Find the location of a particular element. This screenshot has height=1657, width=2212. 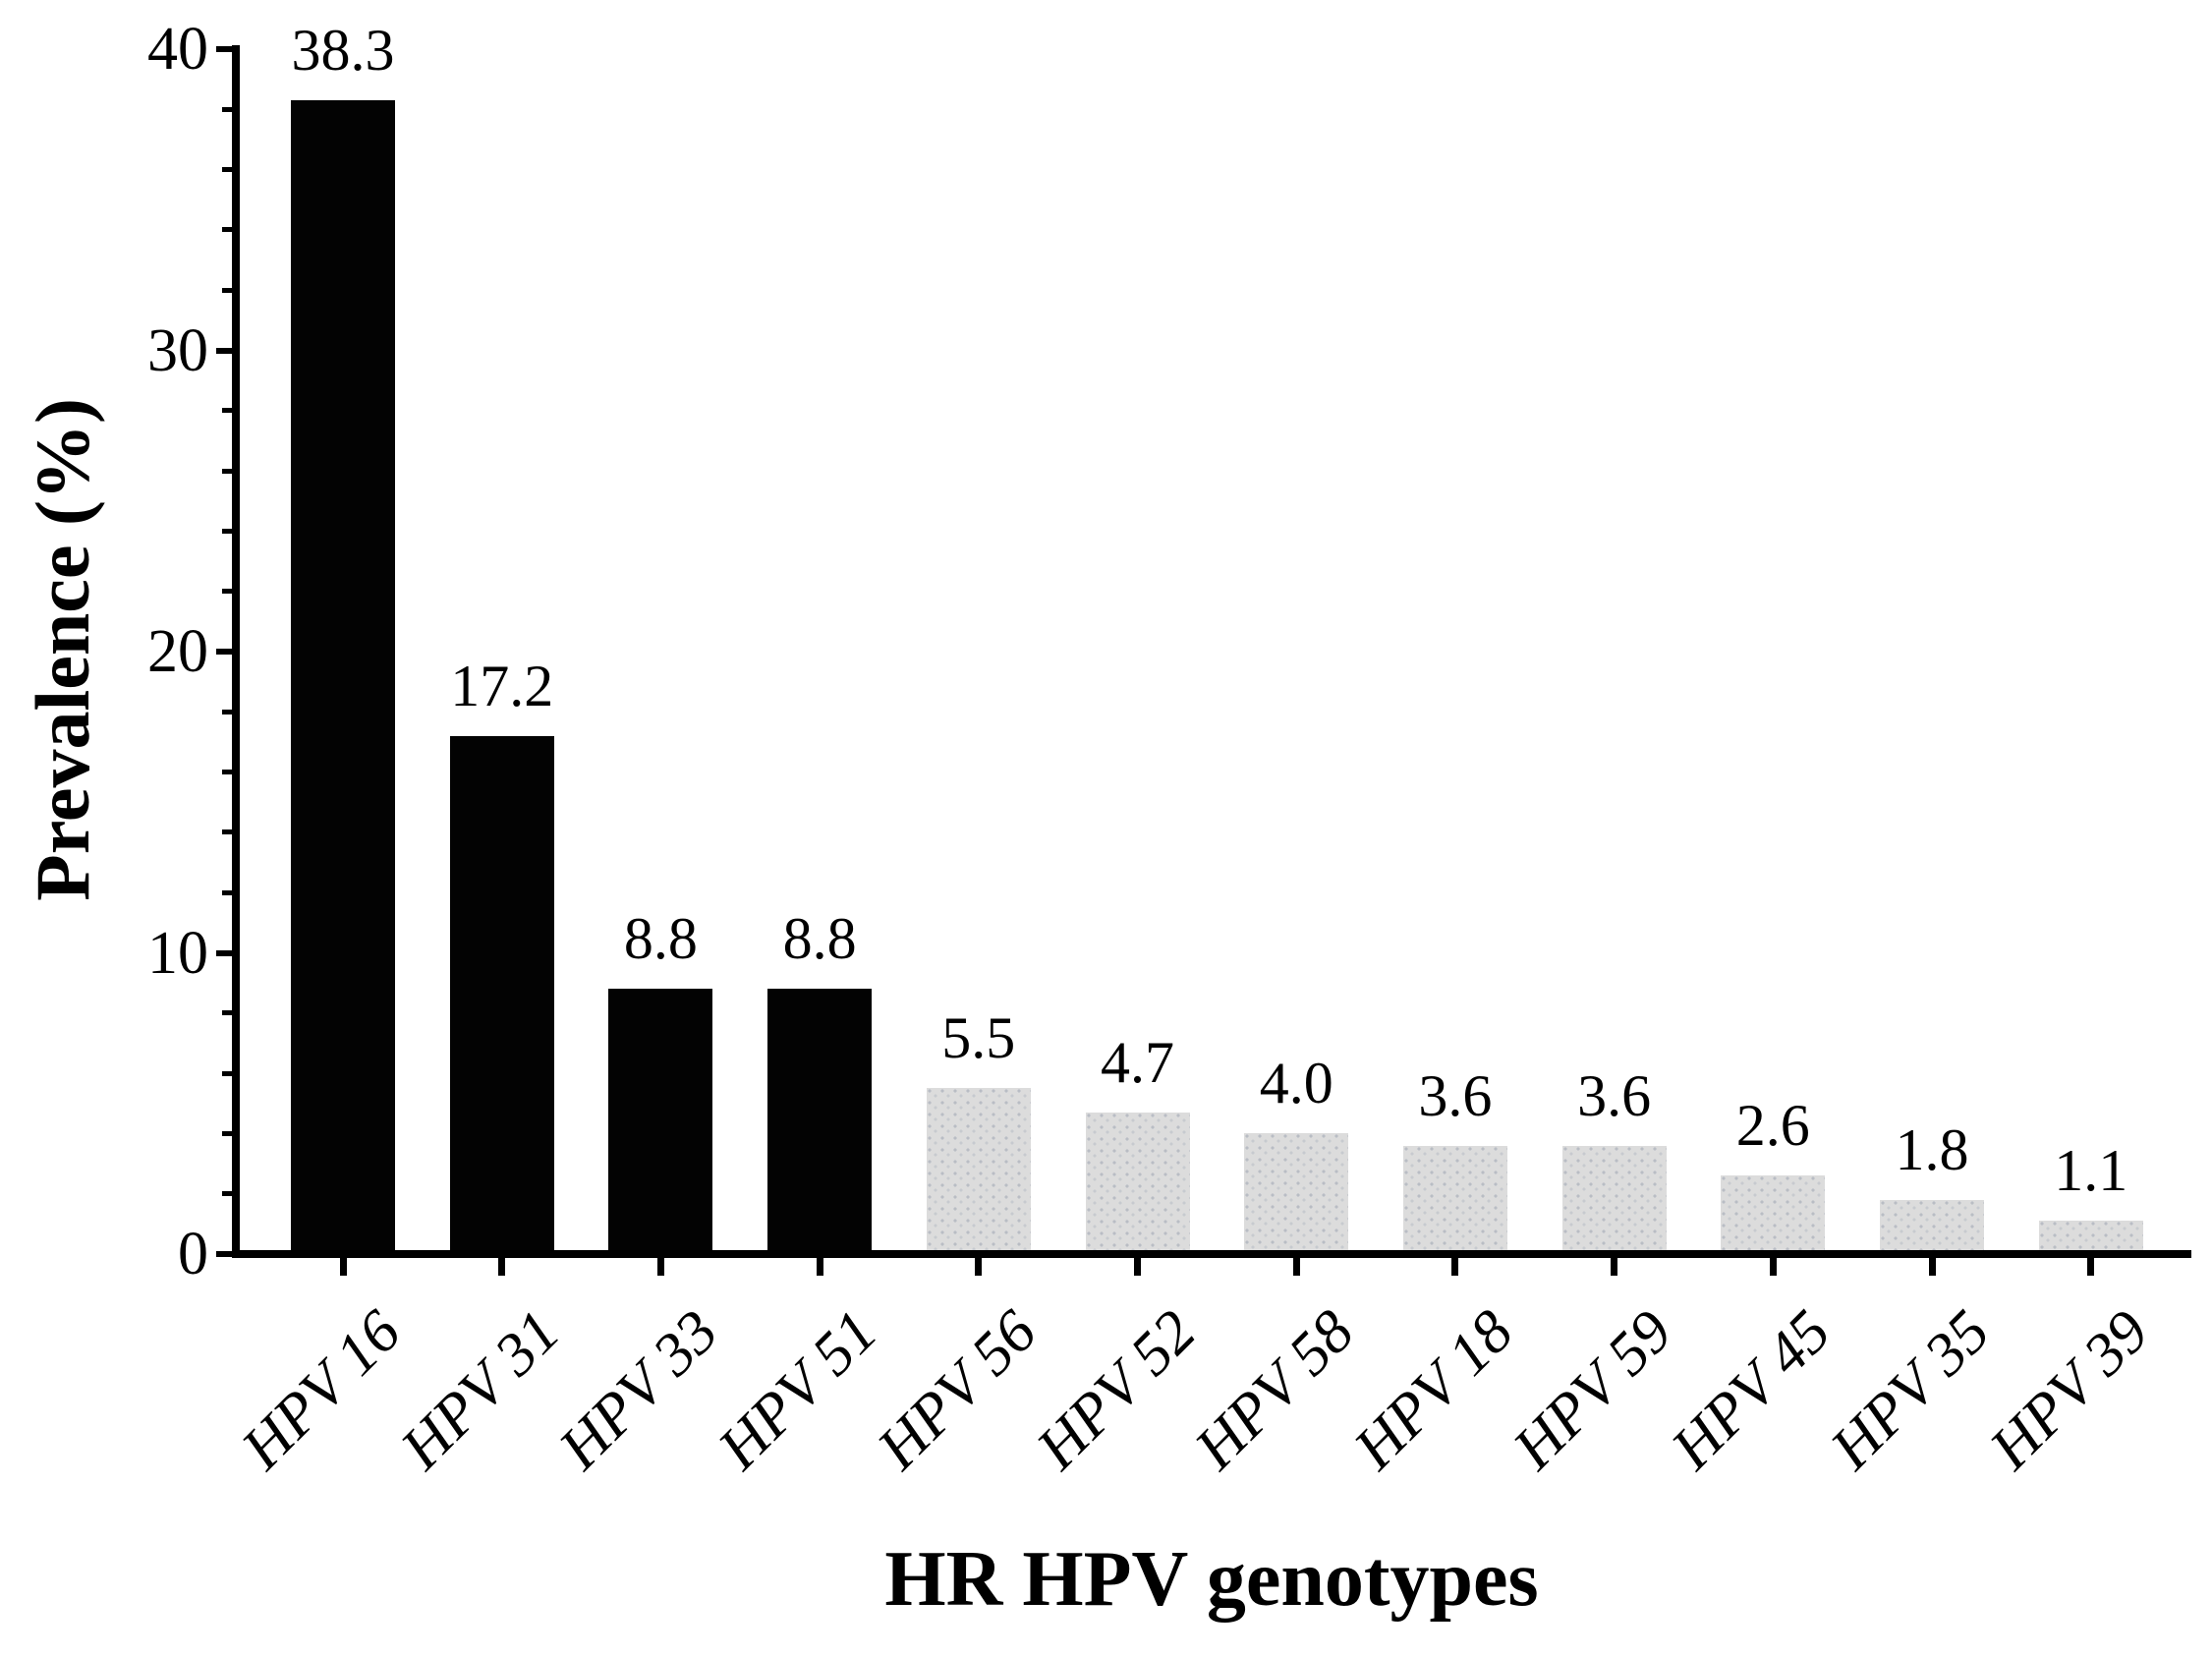

bar-value-label: 17.2 is located at coordinates (502, 685).